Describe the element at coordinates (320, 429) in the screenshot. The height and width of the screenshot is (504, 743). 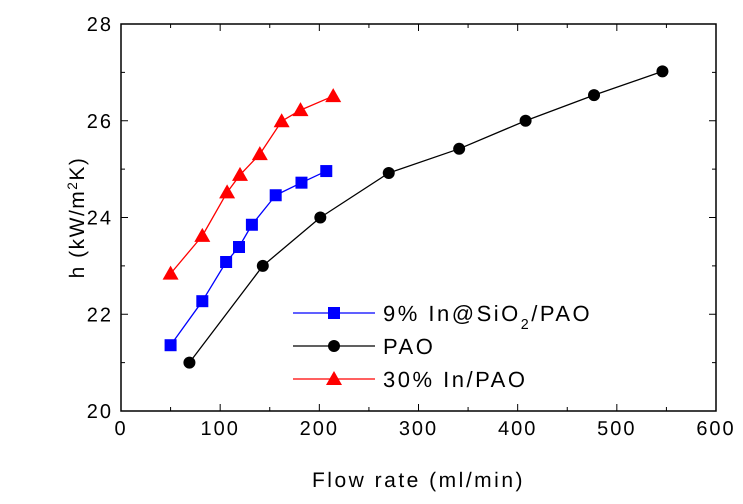
I see `x-tick-label: 200` at that location.